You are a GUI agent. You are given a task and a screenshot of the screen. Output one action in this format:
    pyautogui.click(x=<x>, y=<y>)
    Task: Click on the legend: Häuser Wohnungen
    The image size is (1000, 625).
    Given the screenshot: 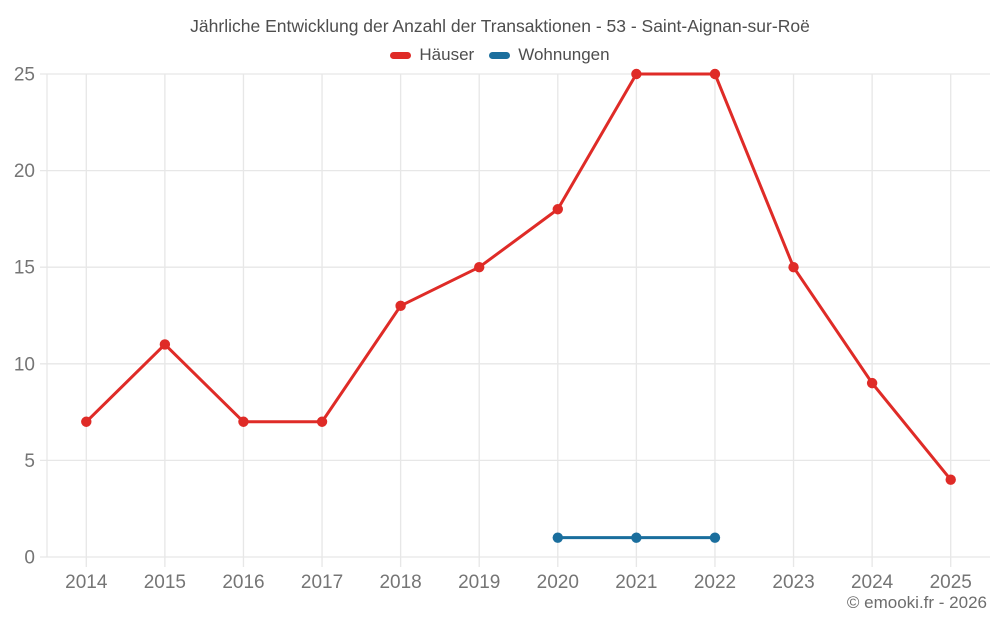 What is the action you would take?
    pyautogui.click(x=500, y=55)
    